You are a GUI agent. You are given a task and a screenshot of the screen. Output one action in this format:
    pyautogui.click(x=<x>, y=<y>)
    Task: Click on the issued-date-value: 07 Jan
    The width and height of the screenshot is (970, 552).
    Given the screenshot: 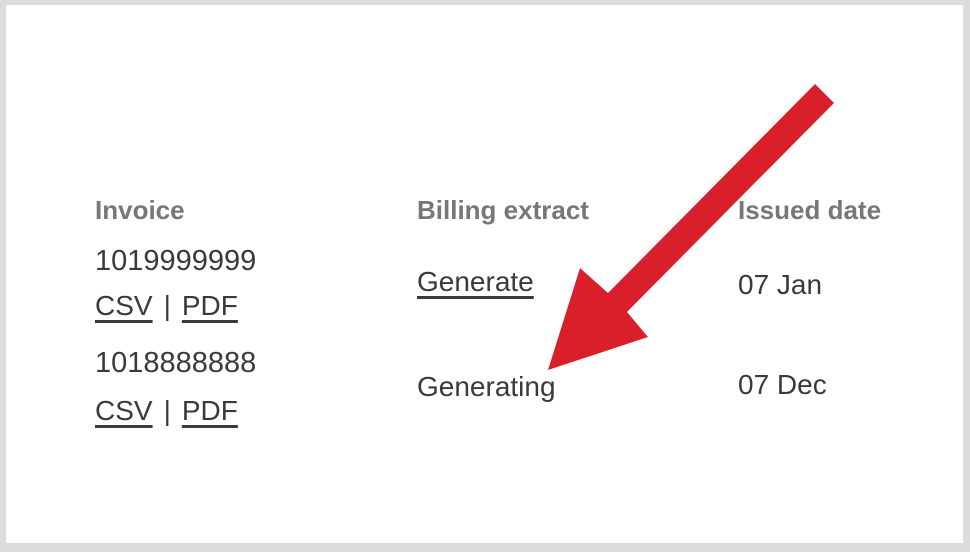 What is the action you would take?
    pyautogui.click(x=780, y=284)
    